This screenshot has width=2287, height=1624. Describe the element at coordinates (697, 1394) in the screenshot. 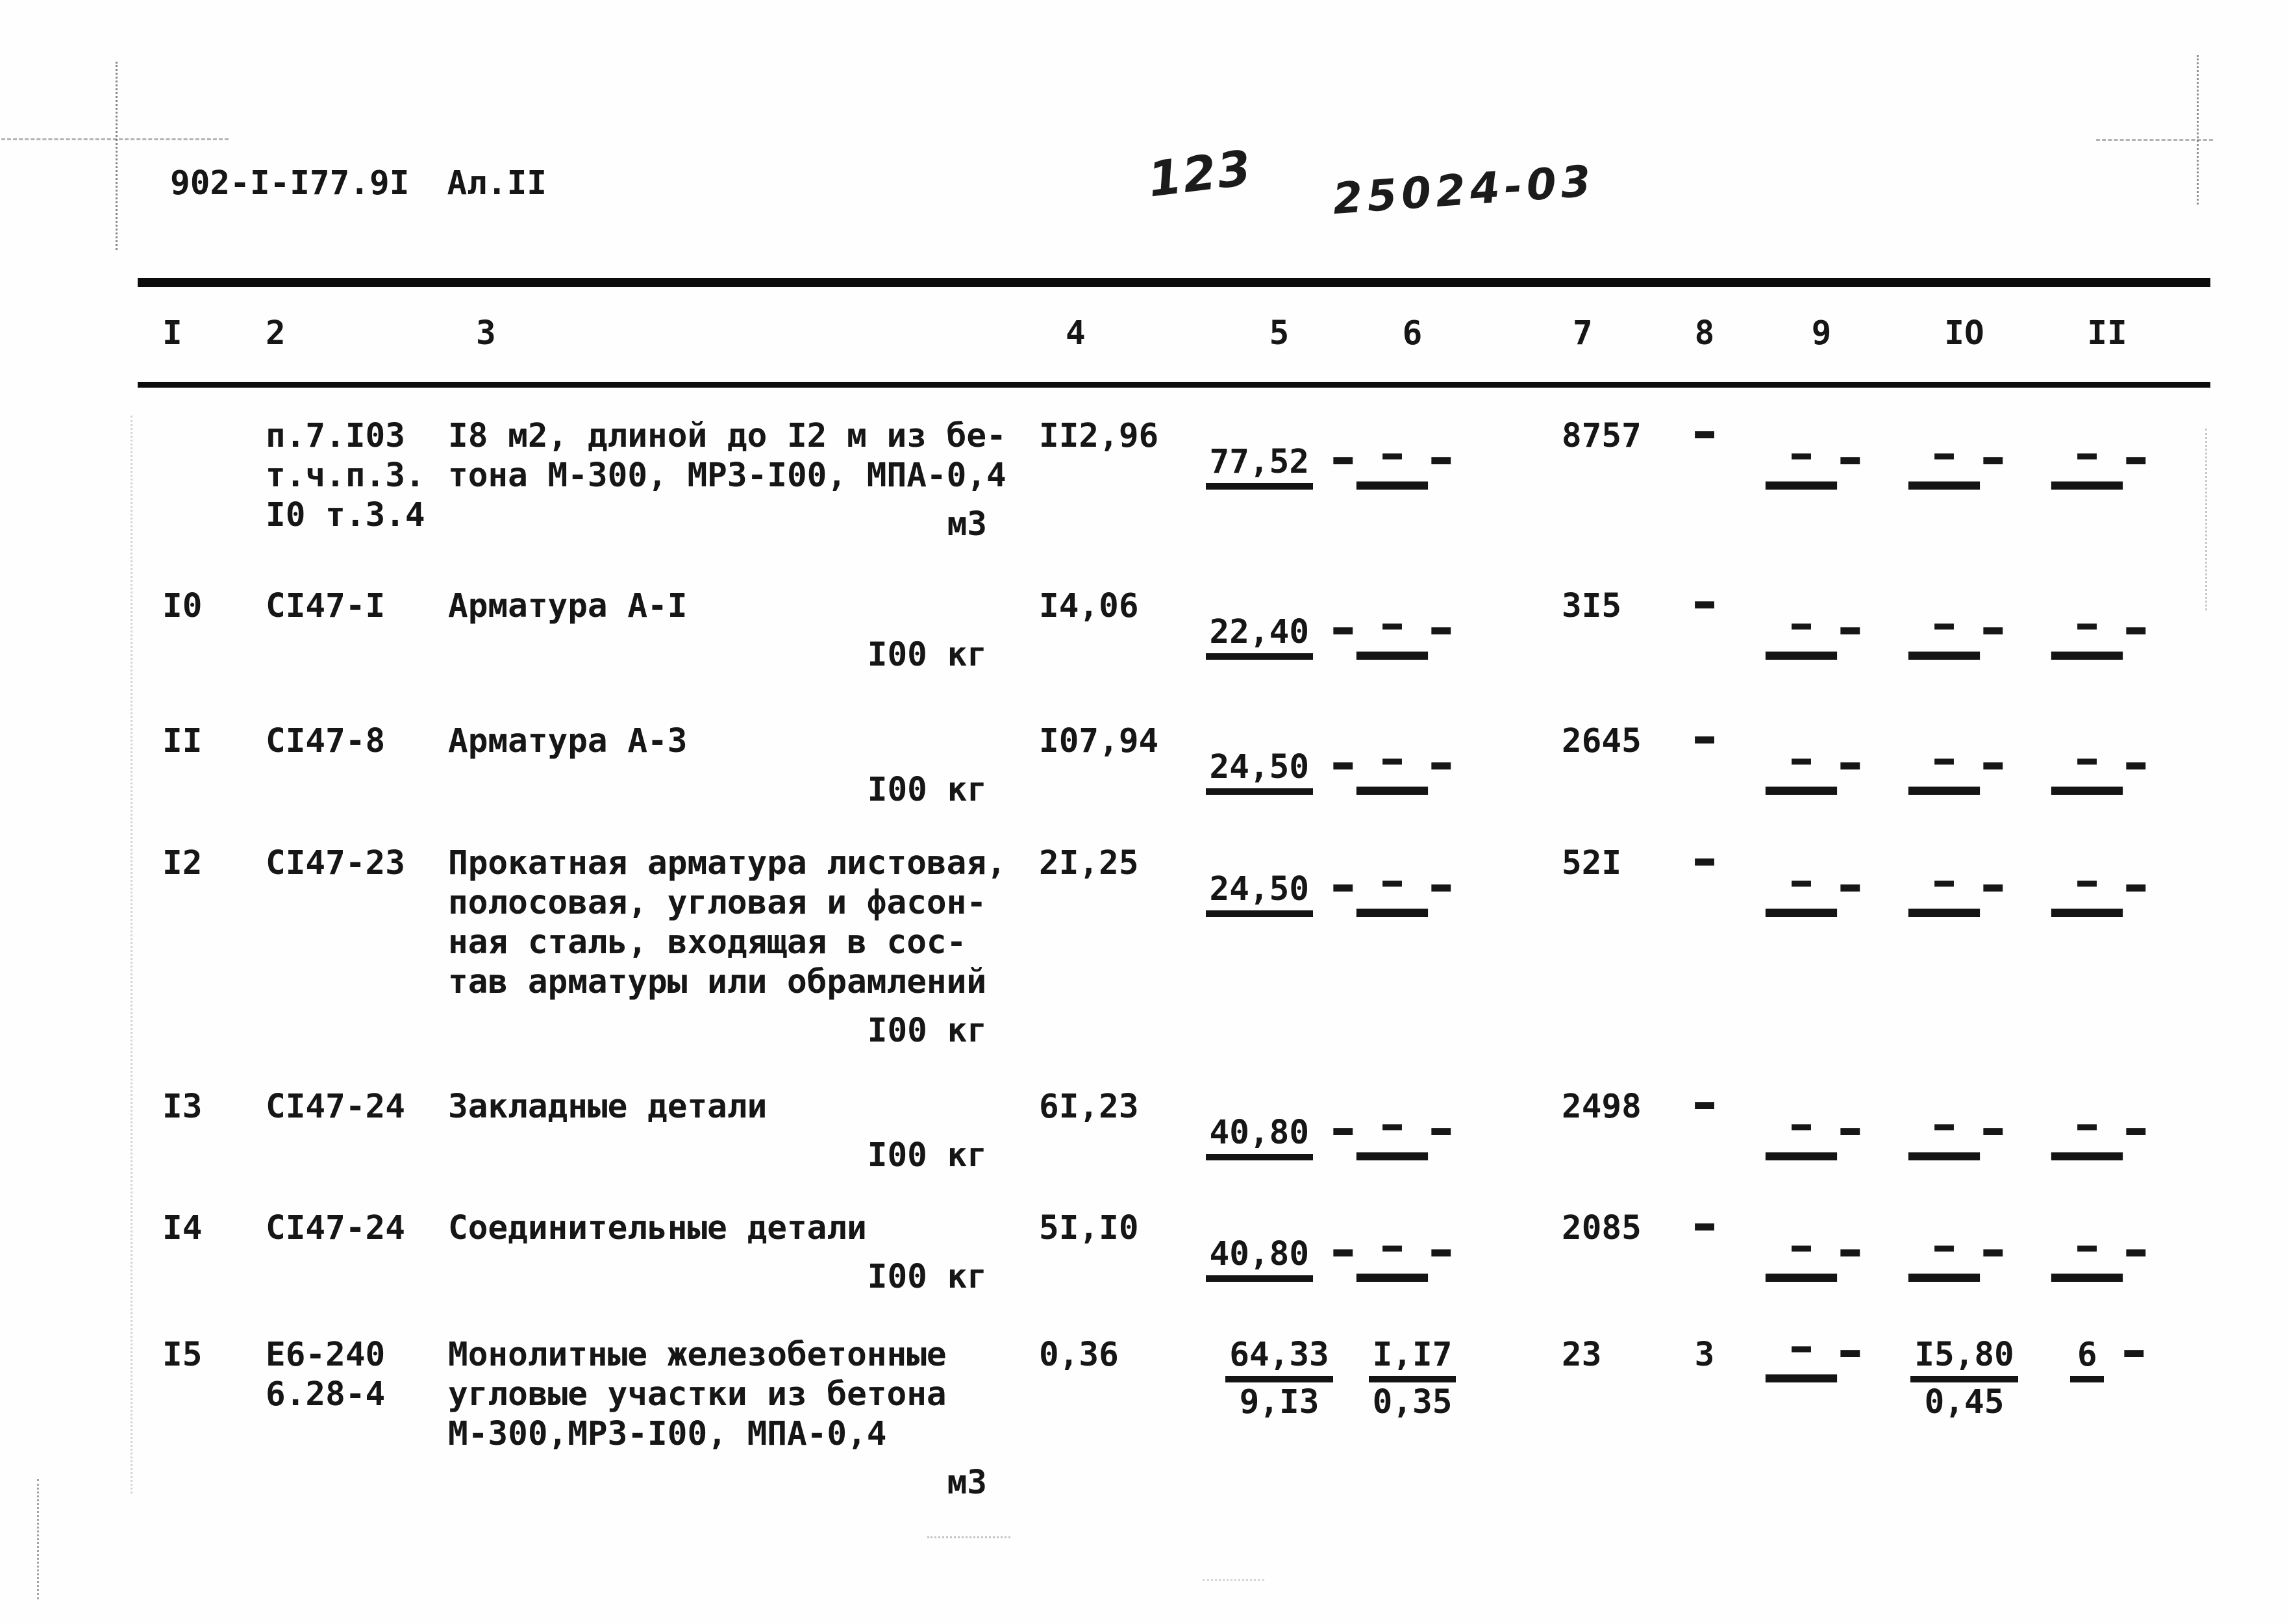

I see `desc-line: угловые участки из бетона` at that location.